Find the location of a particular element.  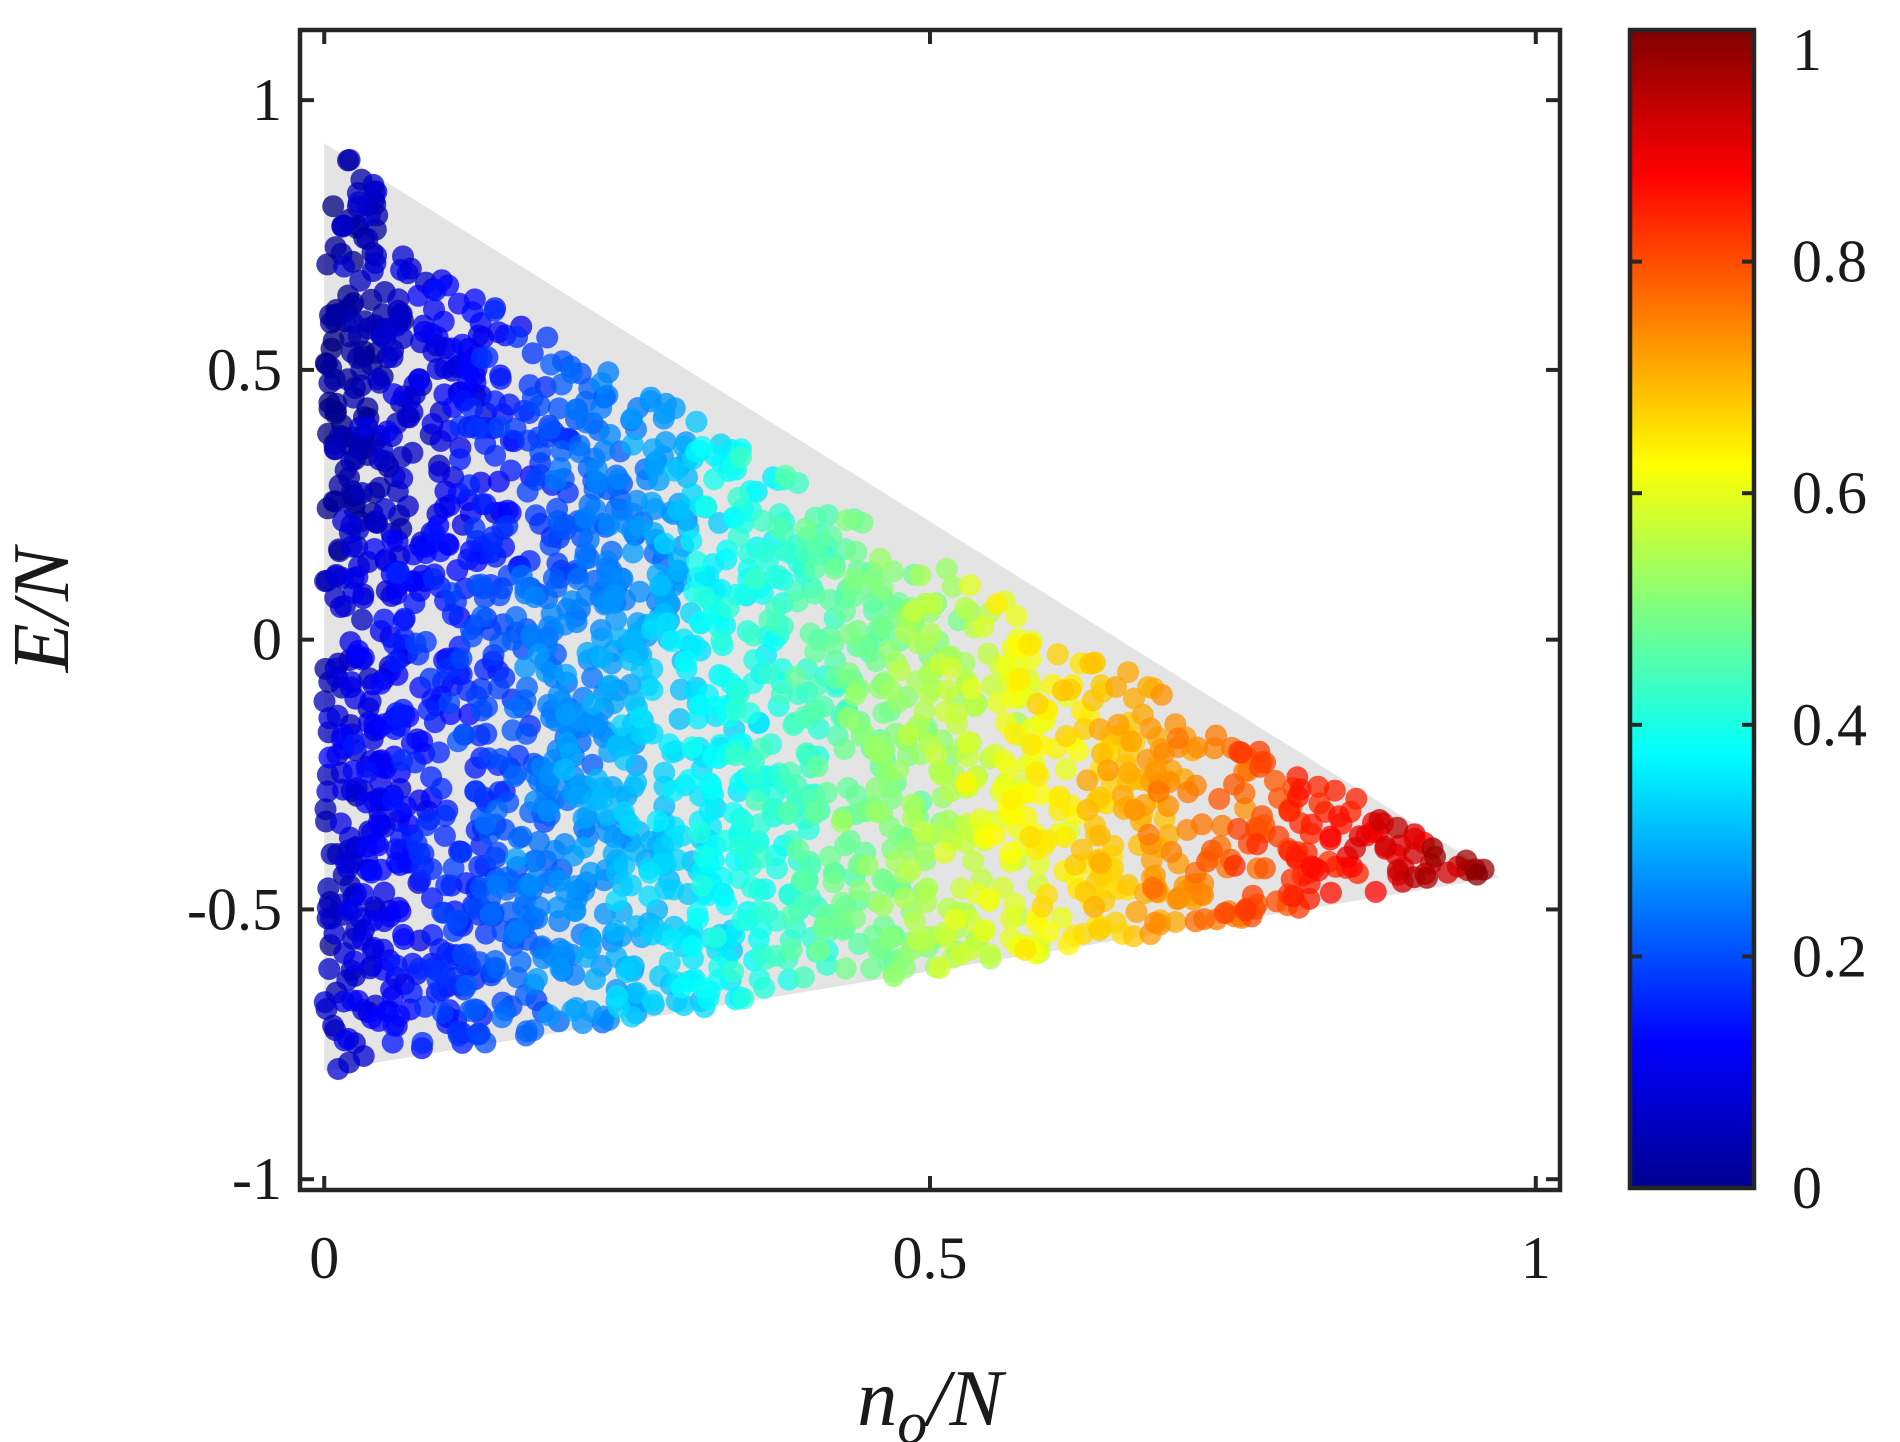

colorbar-tick-label: 0.8 is located at coordinates (1829, 262).